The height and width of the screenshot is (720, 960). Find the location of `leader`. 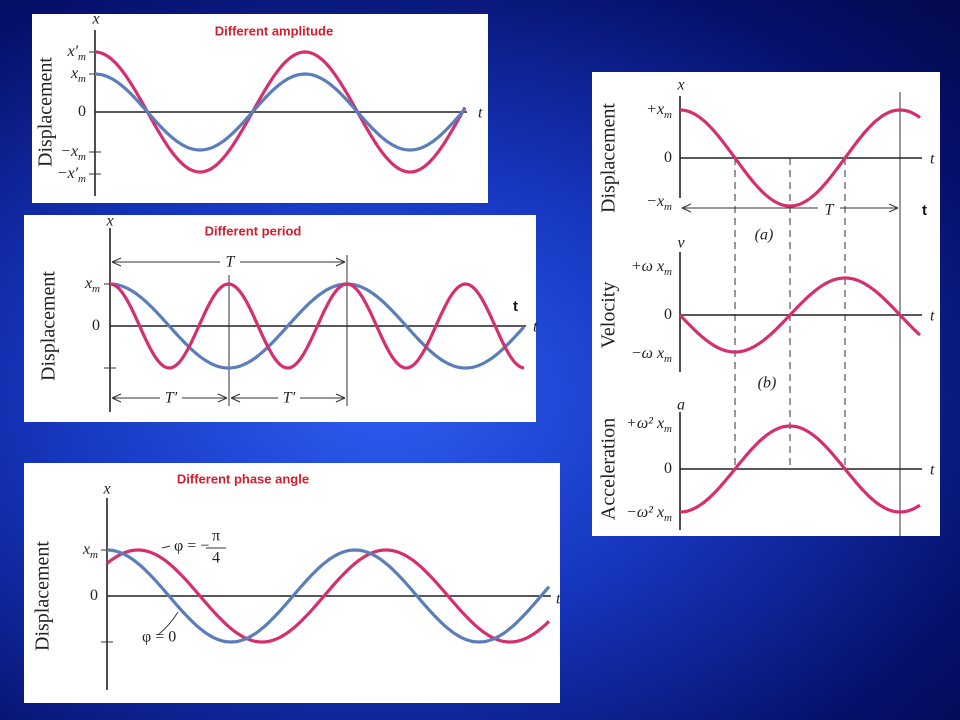

leader is located at coordinates (168, 590).